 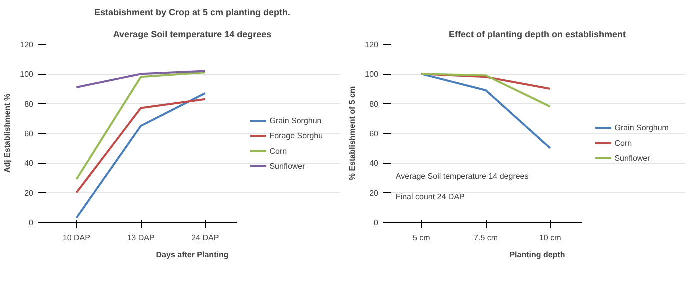 I want to click on x-tick-label: 7.5 cm, so click(x=486, y=238).